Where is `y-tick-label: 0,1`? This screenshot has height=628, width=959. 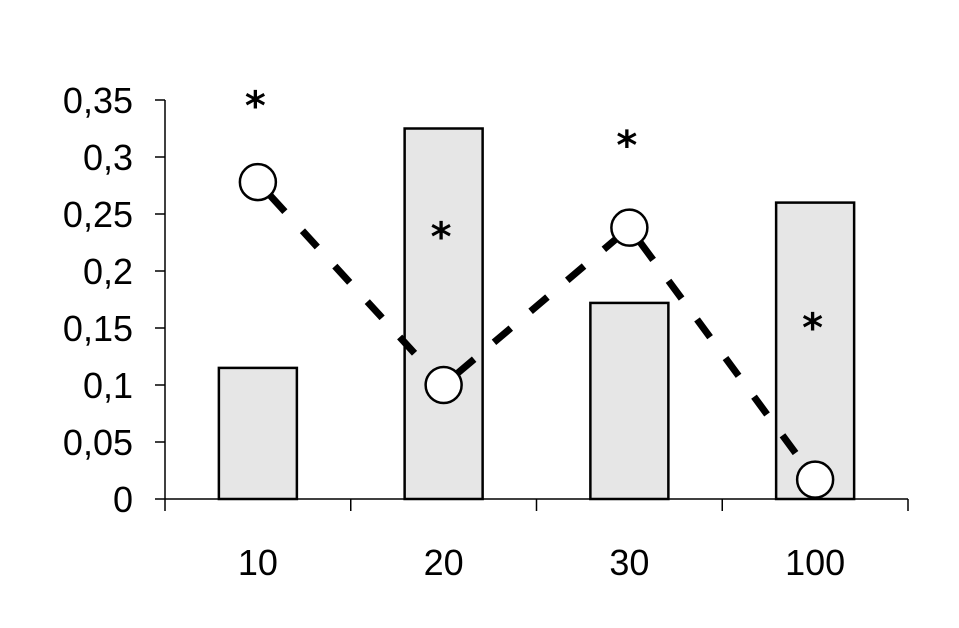 y-tick-label: 0,1 is located at coordinates (108, 385).